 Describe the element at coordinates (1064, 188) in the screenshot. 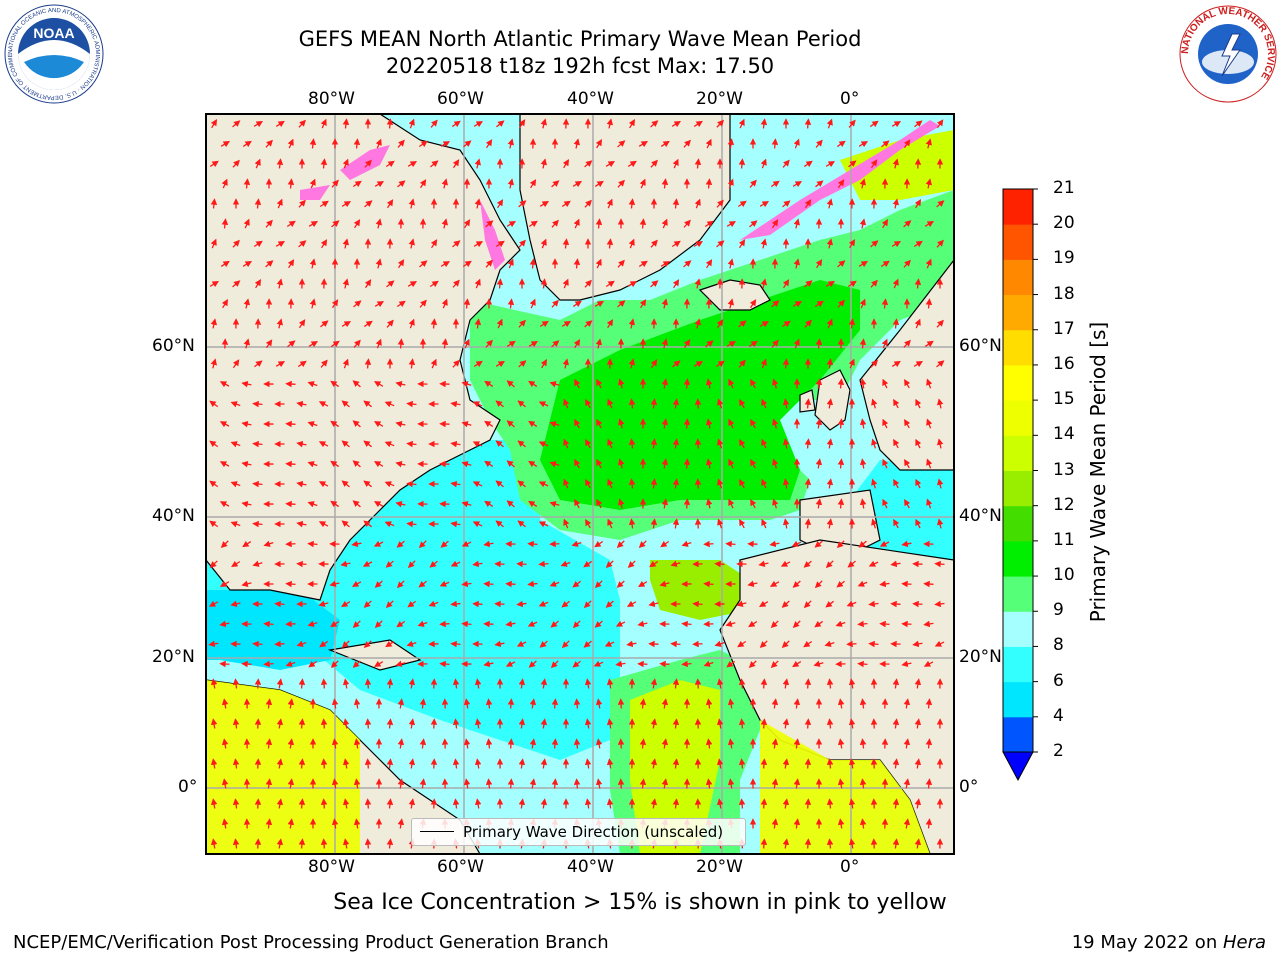

I see `colorbar-tick-label: 21` at that location.